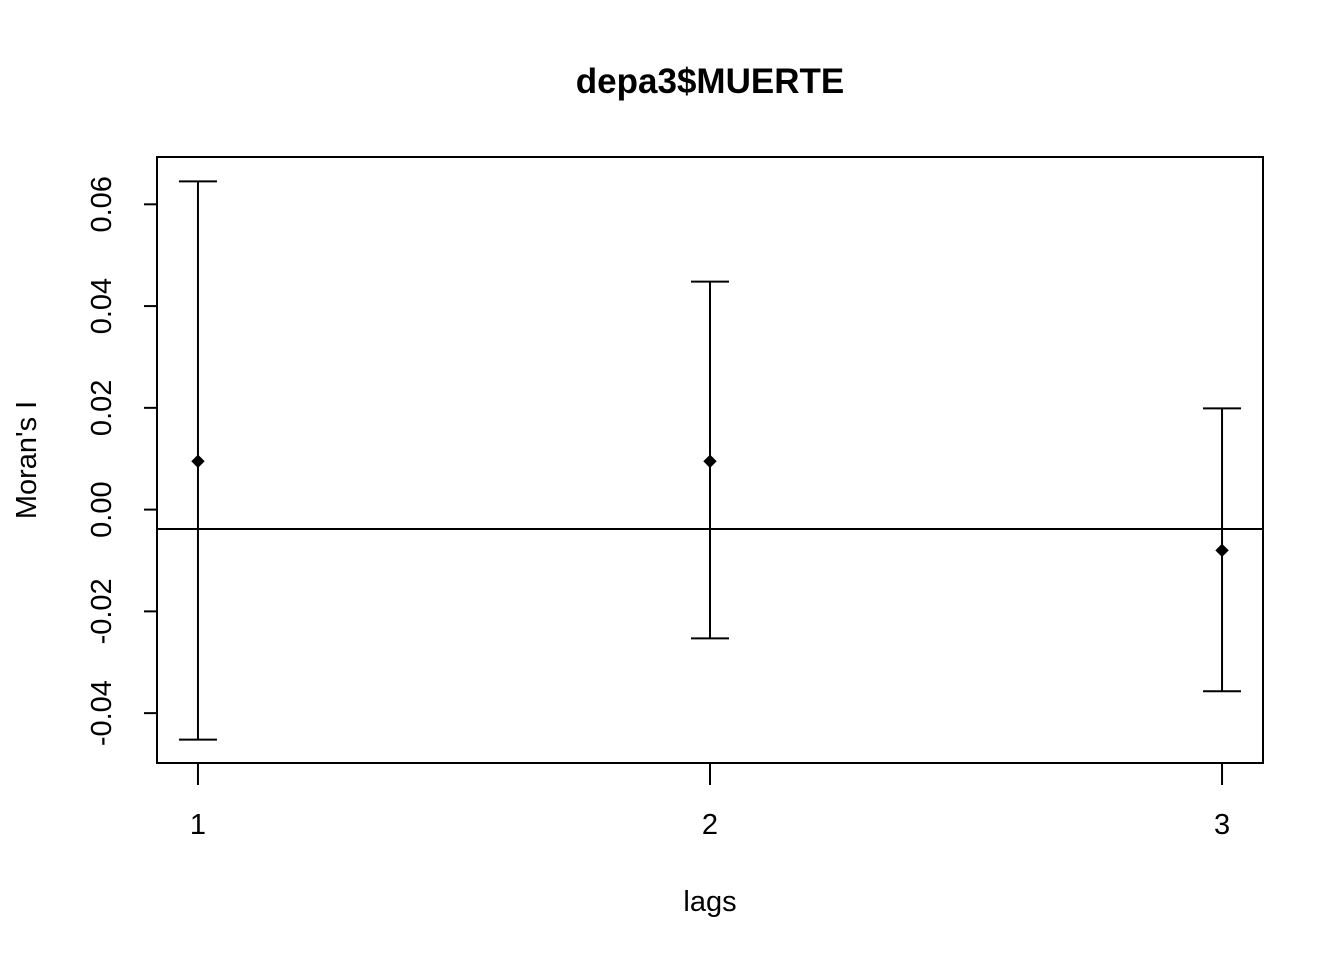 This screenshot has width=1344, height=960. Describe the element at coordinates (102, 611) in the screenshot. I see `y-tick-label-1: -0.02` at that location.